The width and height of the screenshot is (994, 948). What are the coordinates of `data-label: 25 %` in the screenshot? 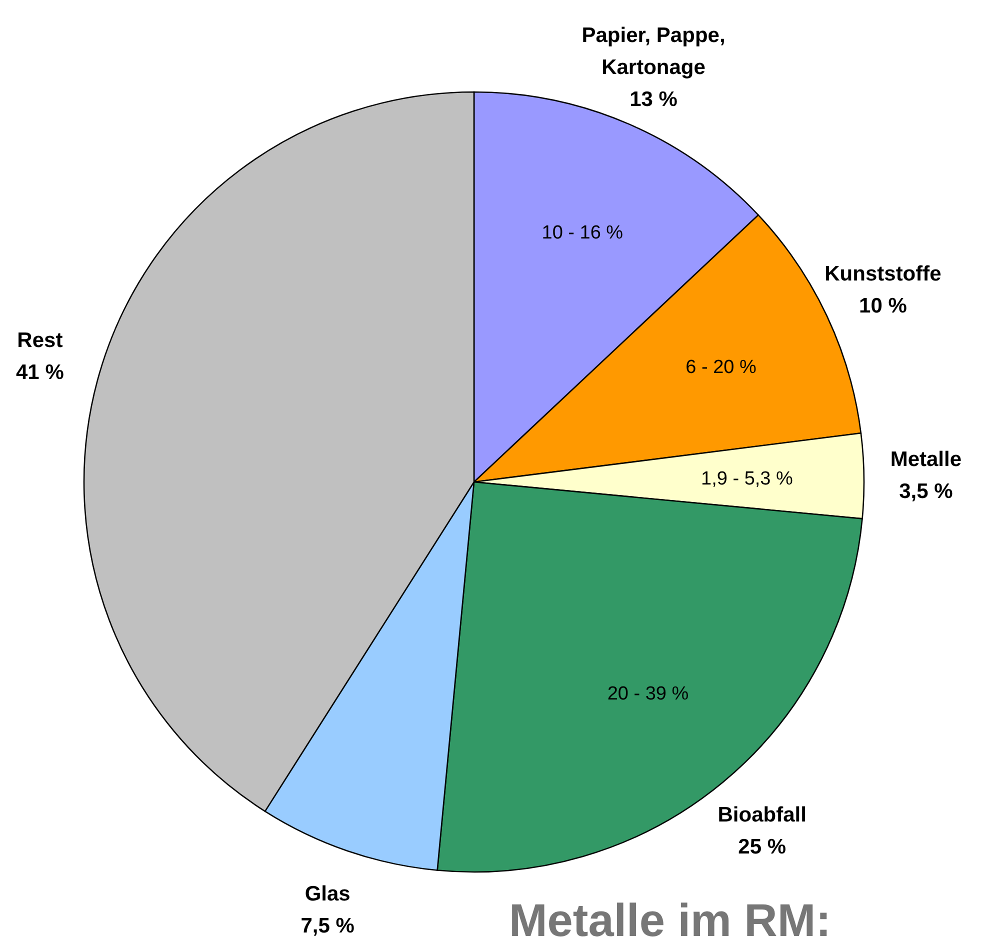 It's located at (762, 846).